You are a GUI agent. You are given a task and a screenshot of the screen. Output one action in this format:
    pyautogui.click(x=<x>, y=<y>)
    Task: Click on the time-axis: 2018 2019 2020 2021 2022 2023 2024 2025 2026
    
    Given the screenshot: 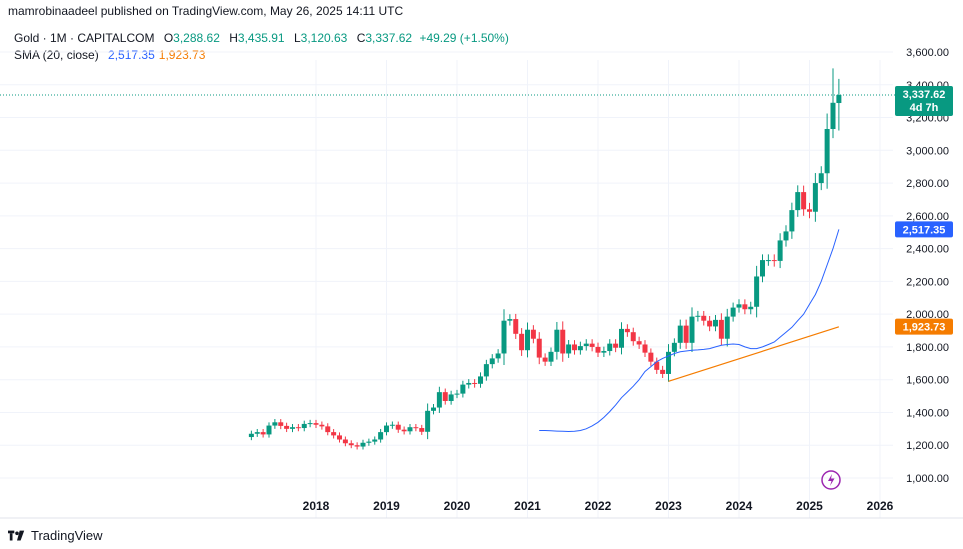 What is the action you would take?
    pyautogui.click(x=598, y=506)
    